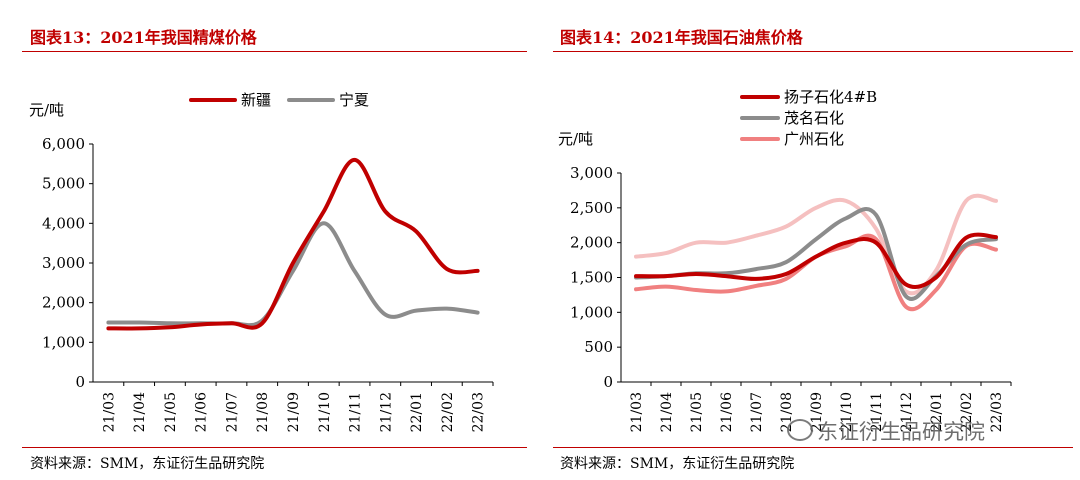 The height and width of the screenshot is (480, 1080). Describe the element at coordinates (598, 347) in the screenshot. I see `y-tick-label: 500` at that location.